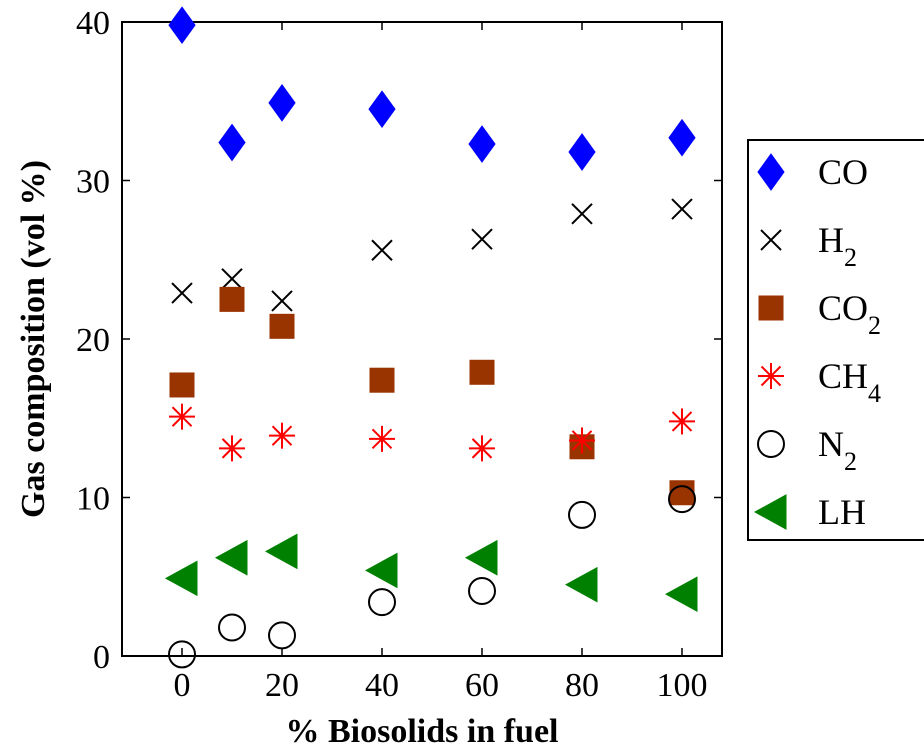 The width and height of the screenshot is (924, 750). What do you see at coordinates (93, 23) in the screenshot?
I see `y-tick-label: 40` at bounding box center [93, 23].